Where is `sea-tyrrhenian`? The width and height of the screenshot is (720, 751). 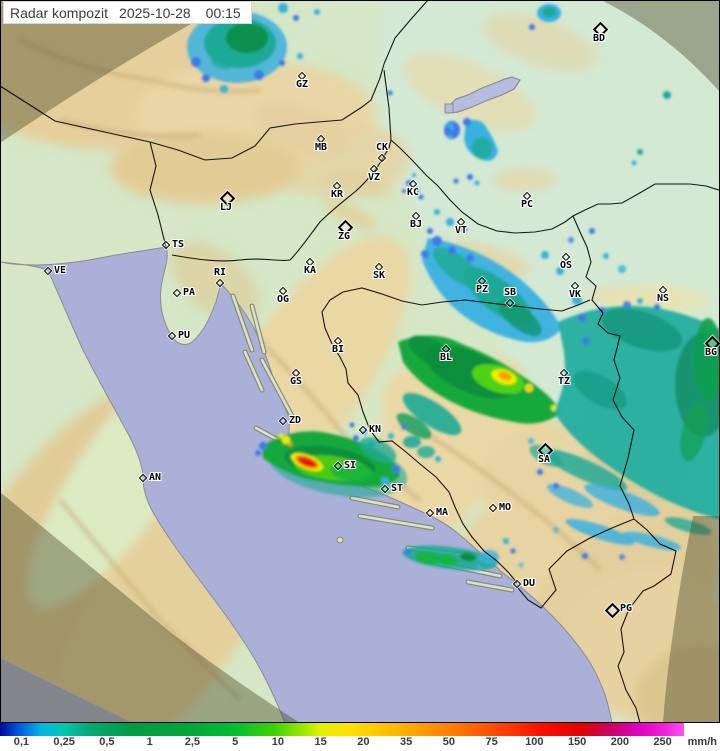 sea-tyrrhenian is located at coordinates (66, 690).